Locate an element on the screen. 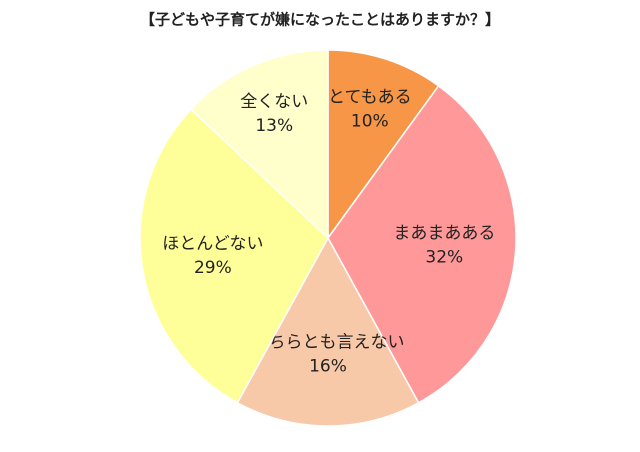  slice-label: とてもある is located at coordinates (370, 97).